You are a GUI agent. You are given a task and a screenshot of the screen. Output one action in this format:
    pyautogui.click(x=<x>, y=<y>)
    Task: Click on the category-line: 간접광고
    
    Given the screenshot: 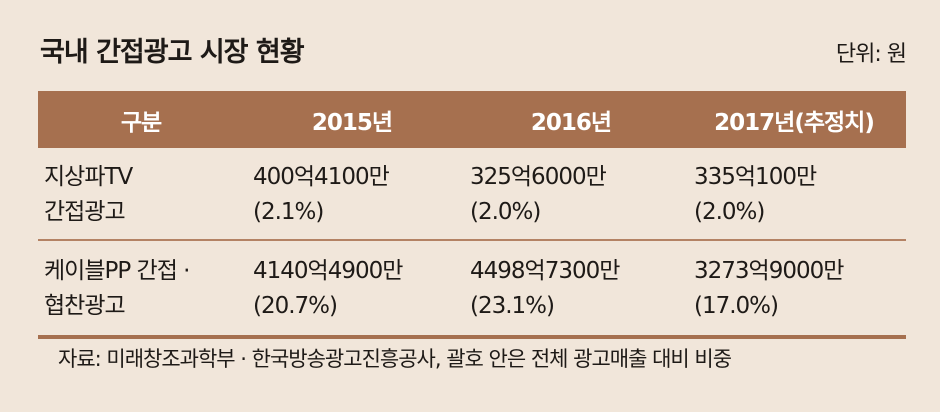 What is the action you would take?
    pyautogui.click(x=85, y=212)
    